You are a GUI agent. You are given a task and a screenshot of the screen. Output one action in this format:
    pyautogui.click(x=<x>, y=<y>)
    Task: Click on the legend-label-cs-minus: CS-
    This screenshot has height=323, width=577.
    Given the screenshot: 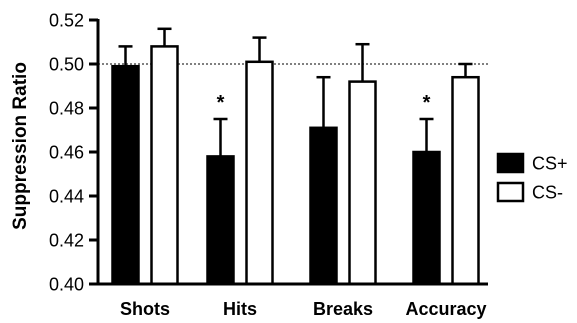 What is the action you would take?
    pyautogui.click(x=547, y=193)
    